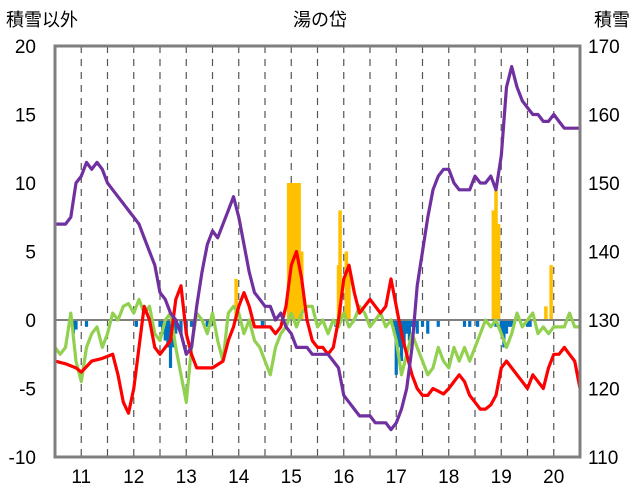 The image size is (636, 501). Describe the element at coordinates (604, 184) in the screenshot. I see `right-tick-label: 150` at that location.